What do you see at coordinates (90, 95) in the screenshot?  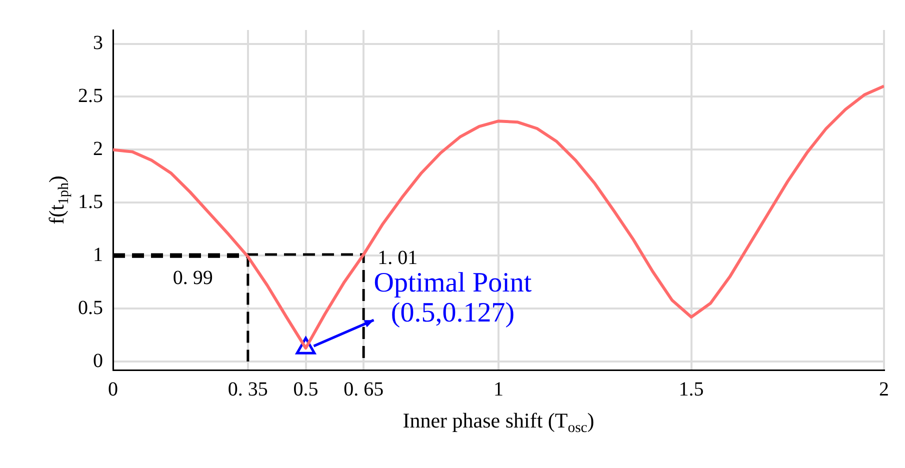 I see `y-tick-label: 2.5` at bounding box center [90, 95].